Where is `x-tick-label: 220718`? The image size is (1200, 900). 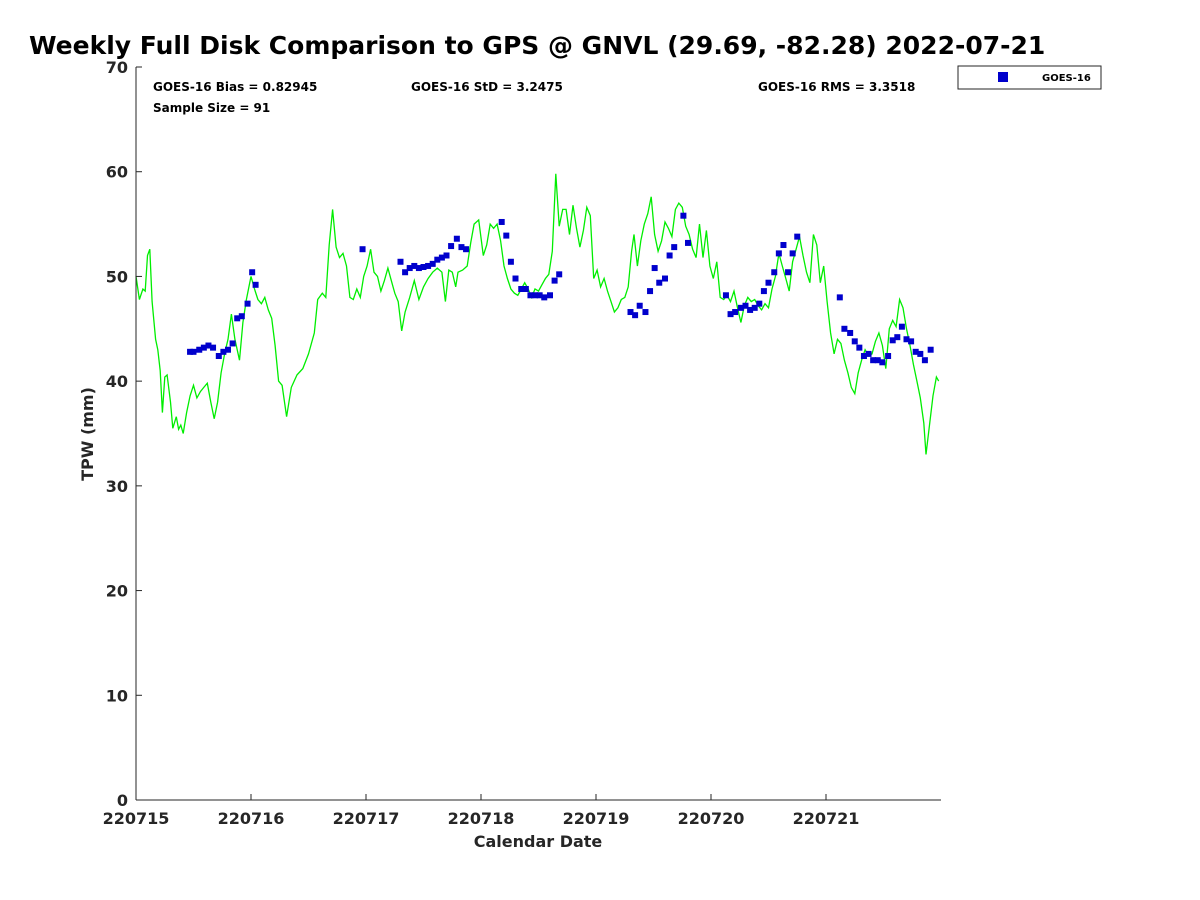
x-tick-label: 220718 is located at coordinates (481, 818).